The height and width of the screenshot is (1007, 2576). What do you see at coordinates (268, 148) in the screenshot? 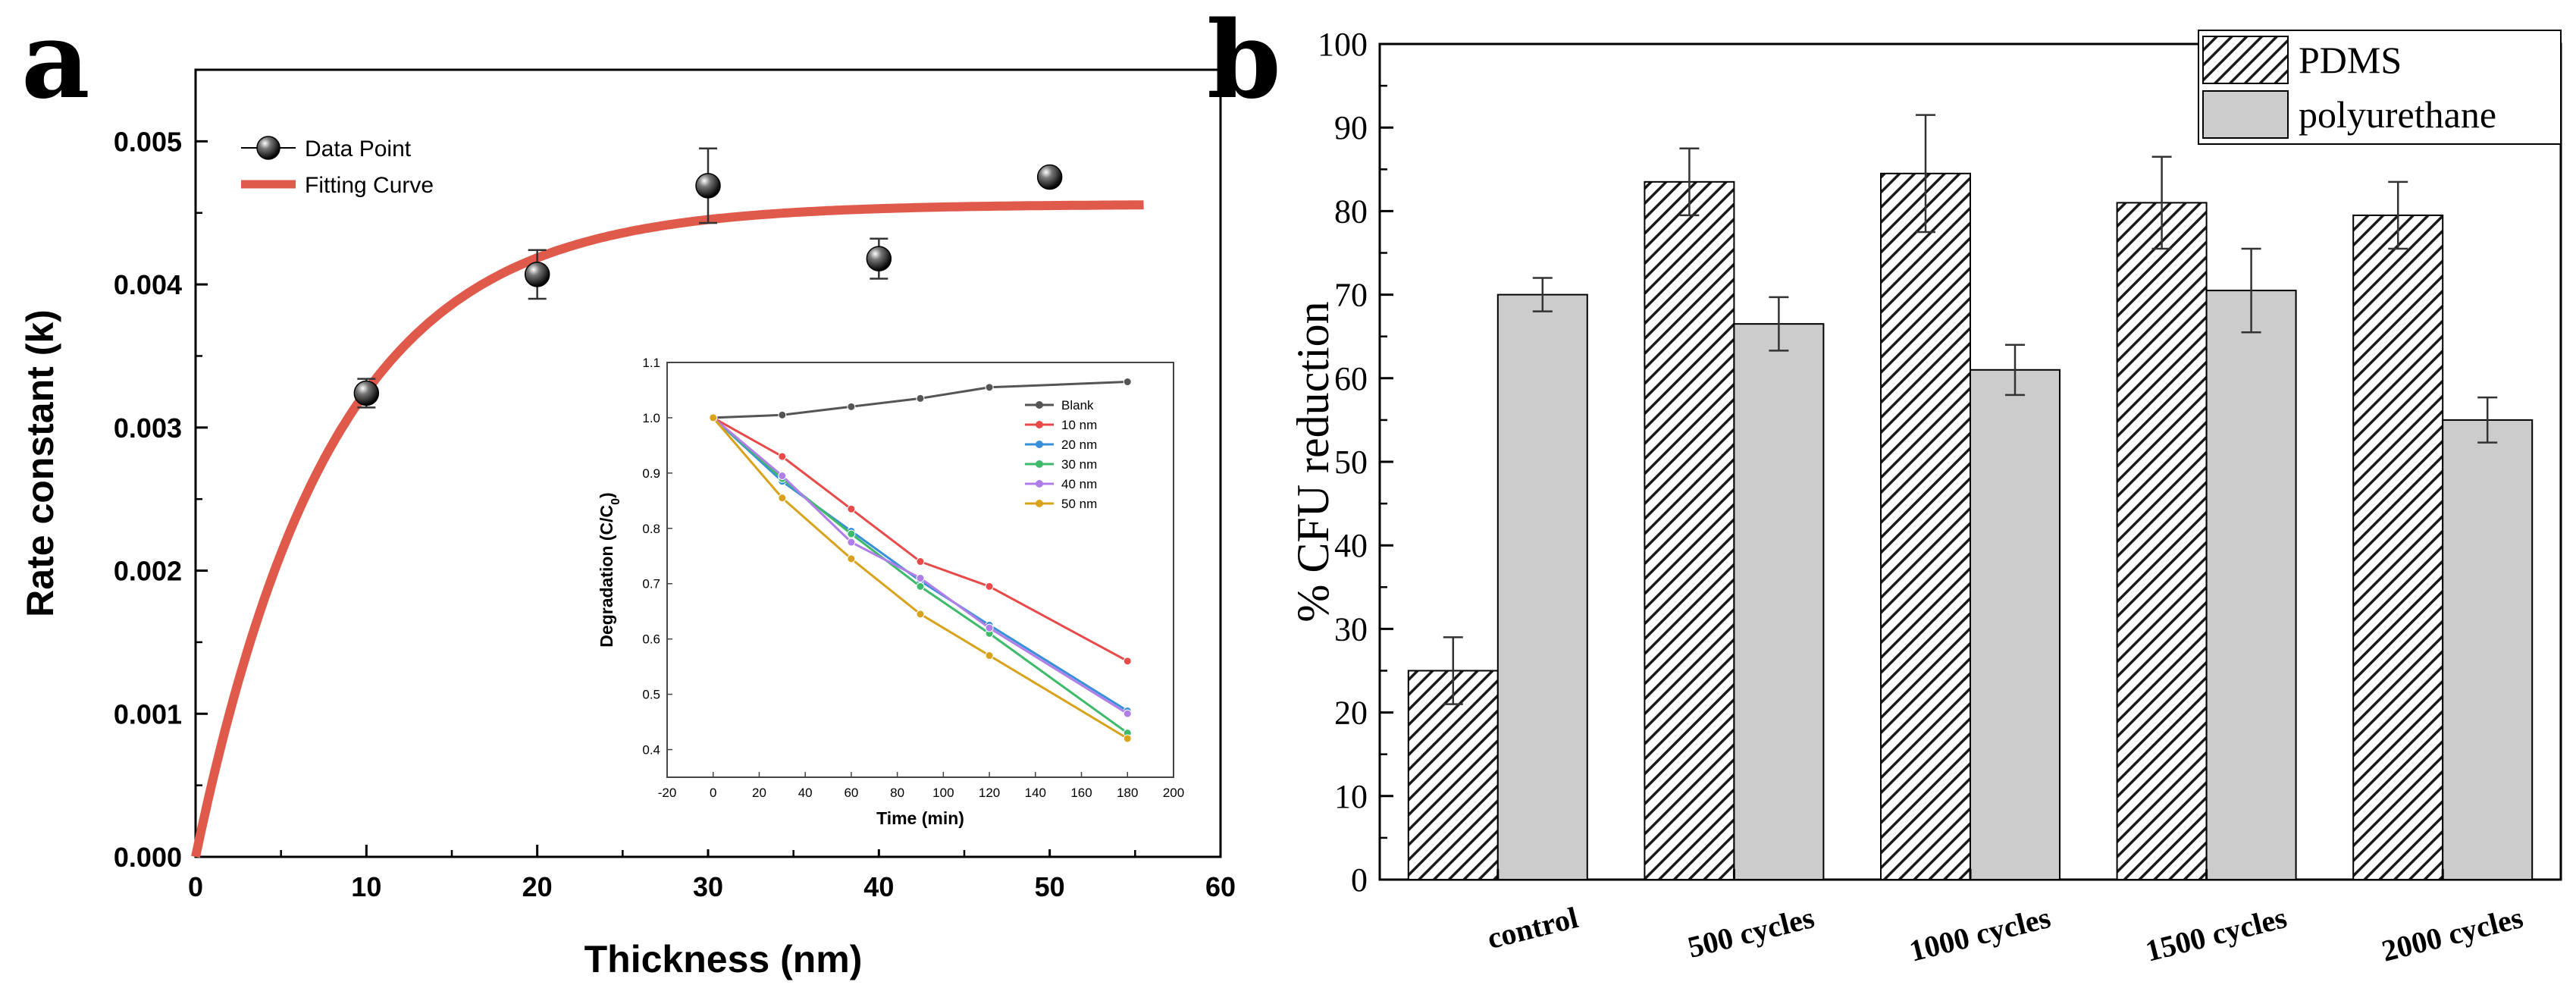
I see `panel-a-legend-point-marker` at bounding box center [268, 148].